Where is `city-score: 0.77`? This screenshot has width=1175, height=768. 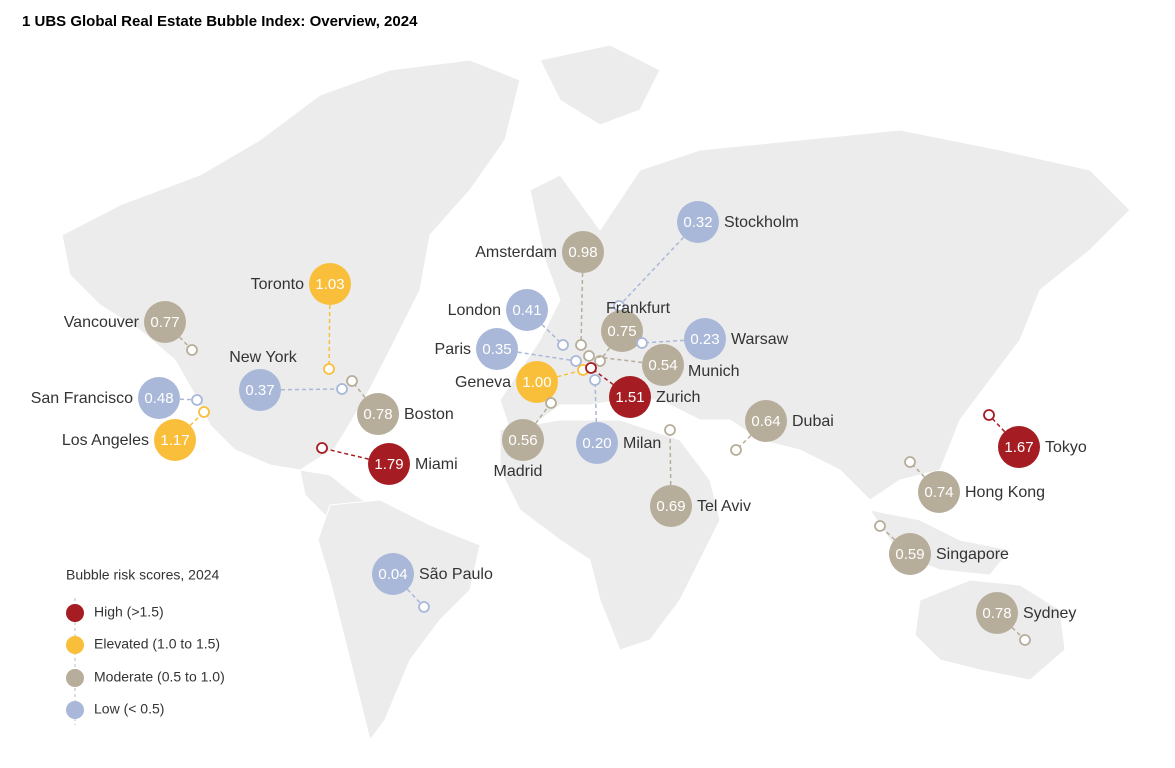
city-score: 0.77 is located at coordinates (164, 322).